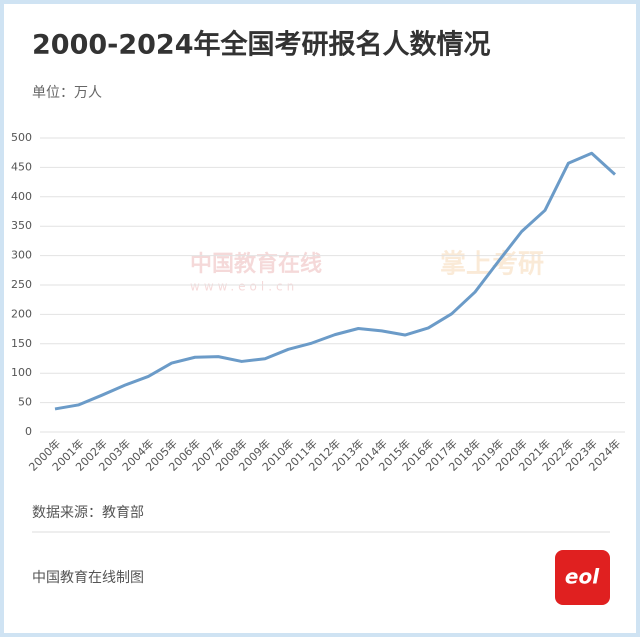 The height and width of the screenshot is (637, 640). I want to click on y-tick-label: 50, so click(25, 402).